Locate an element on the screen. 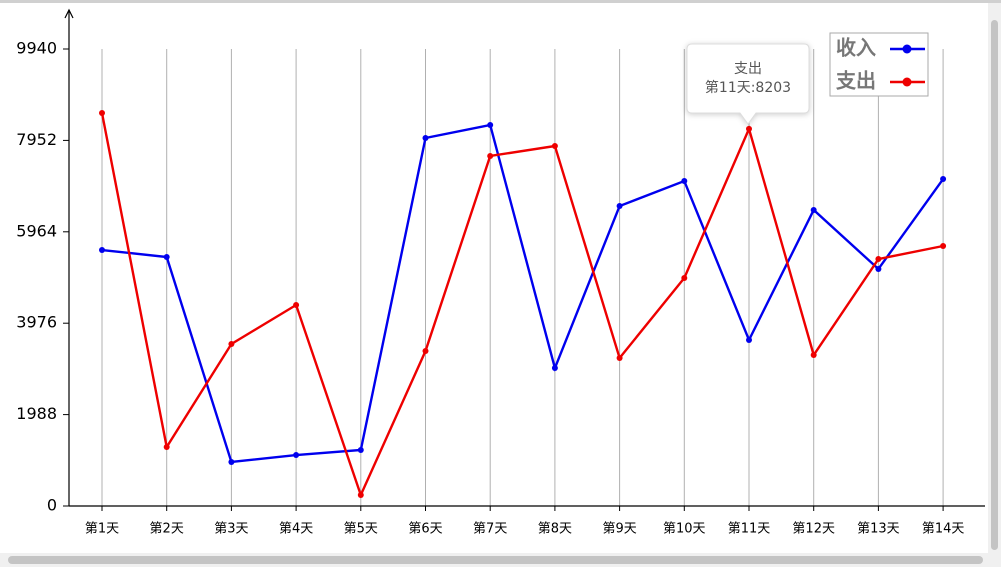 The width and height of the screenshot is (1001, 567). x-tick-label: 第8天 is located at coordinates (555, 529).